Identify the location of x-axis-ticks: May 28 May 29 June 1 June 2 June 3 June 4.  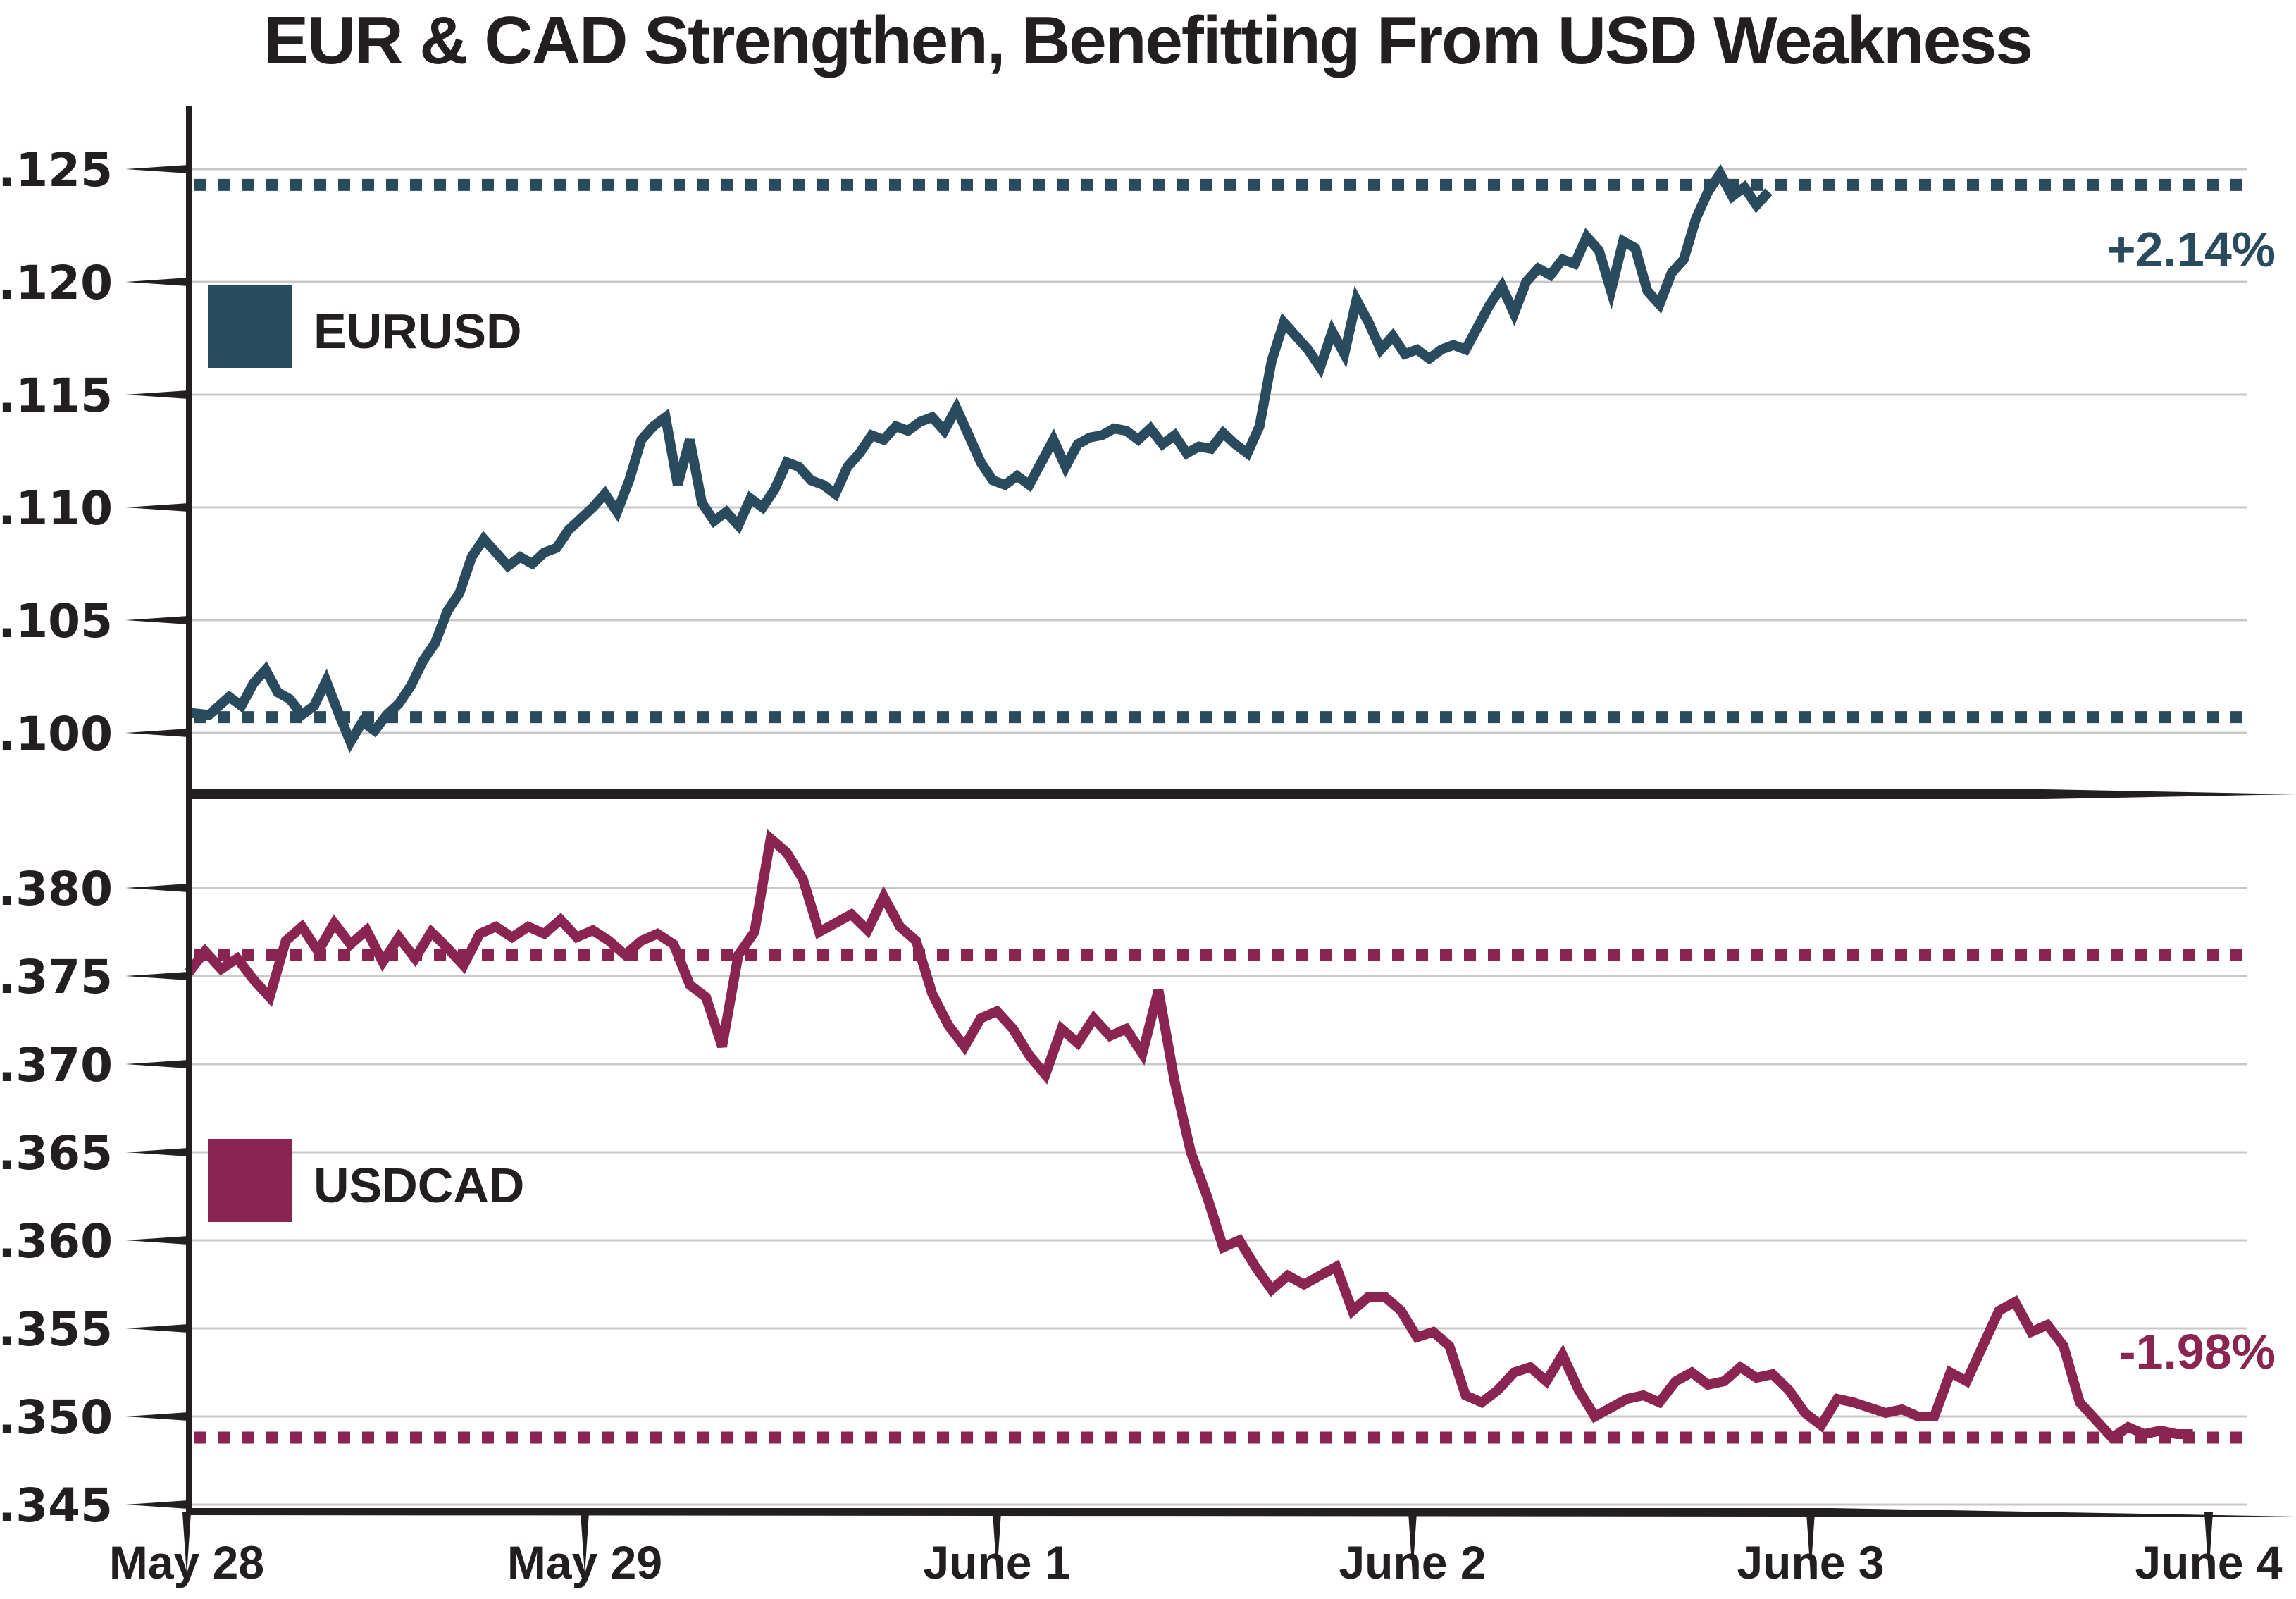
(1196, 1550).